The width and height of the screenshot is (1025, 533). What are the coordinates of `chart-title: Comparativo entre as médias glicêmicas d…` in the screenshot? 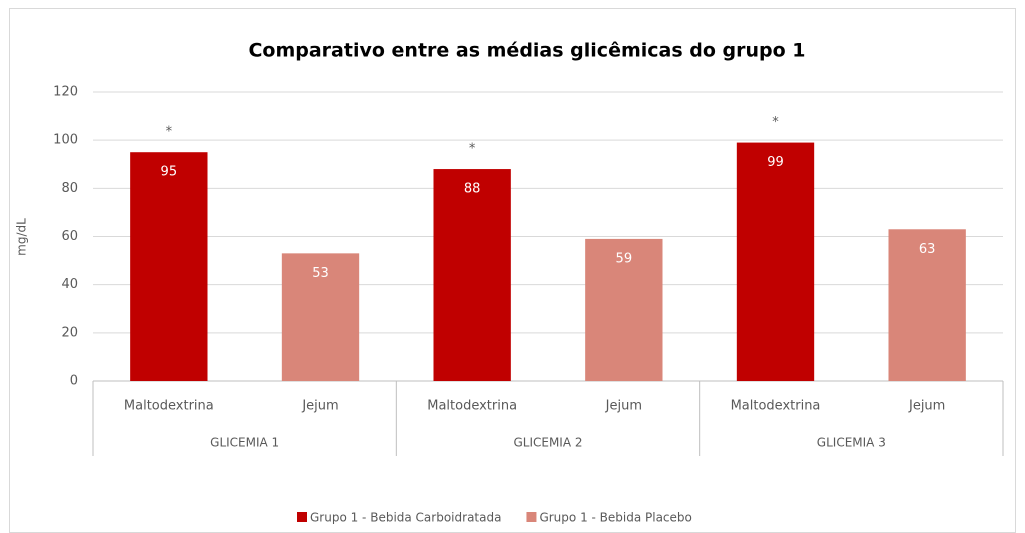 It's located at (526, 51).